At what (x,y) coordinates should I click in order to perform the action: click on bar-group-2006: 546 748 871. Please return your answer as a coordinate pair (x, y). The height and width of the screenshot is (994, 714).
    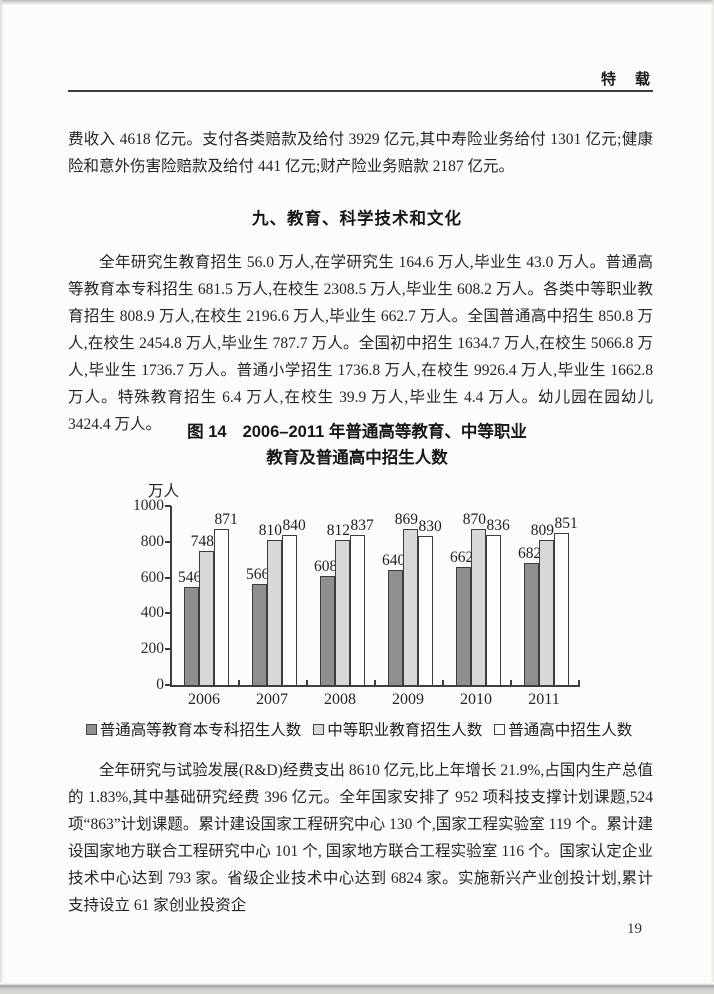
    Looking at the image, I should click on (206, 598).